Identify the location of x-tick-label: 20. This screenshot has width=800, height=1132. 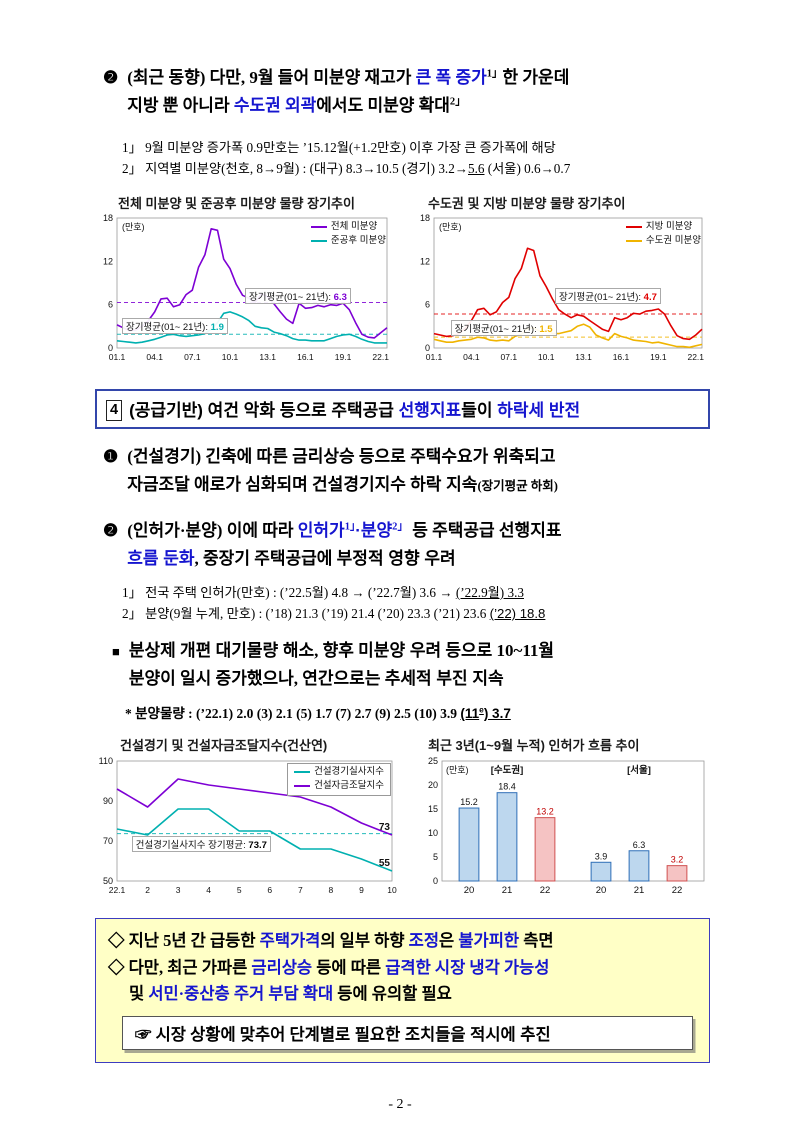
(469, 890).